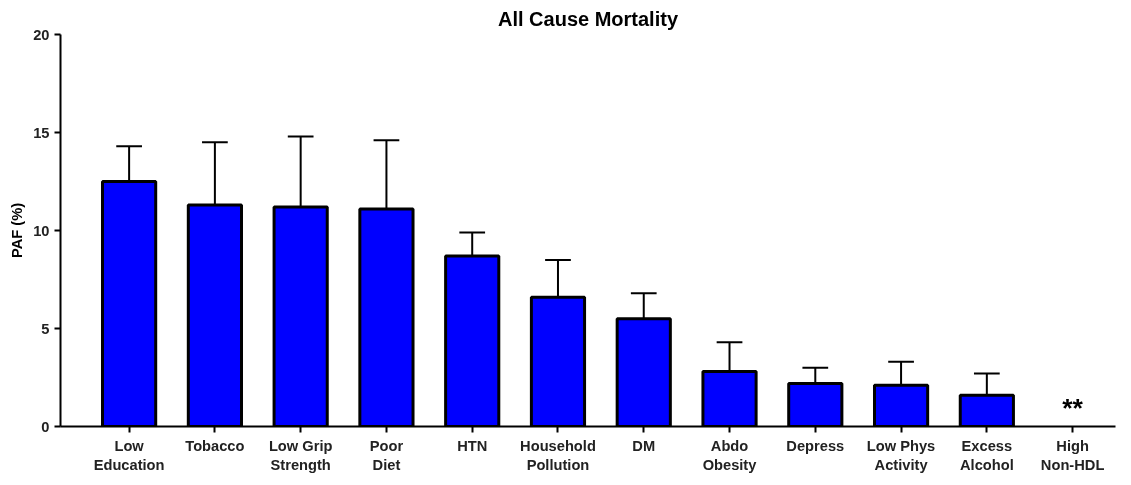 The width and height of the screenshot is (1131, 485). Describe the element at coordinates (215, 445) in the screenshot. I see `x-tick-label: Tobacco` at that location.